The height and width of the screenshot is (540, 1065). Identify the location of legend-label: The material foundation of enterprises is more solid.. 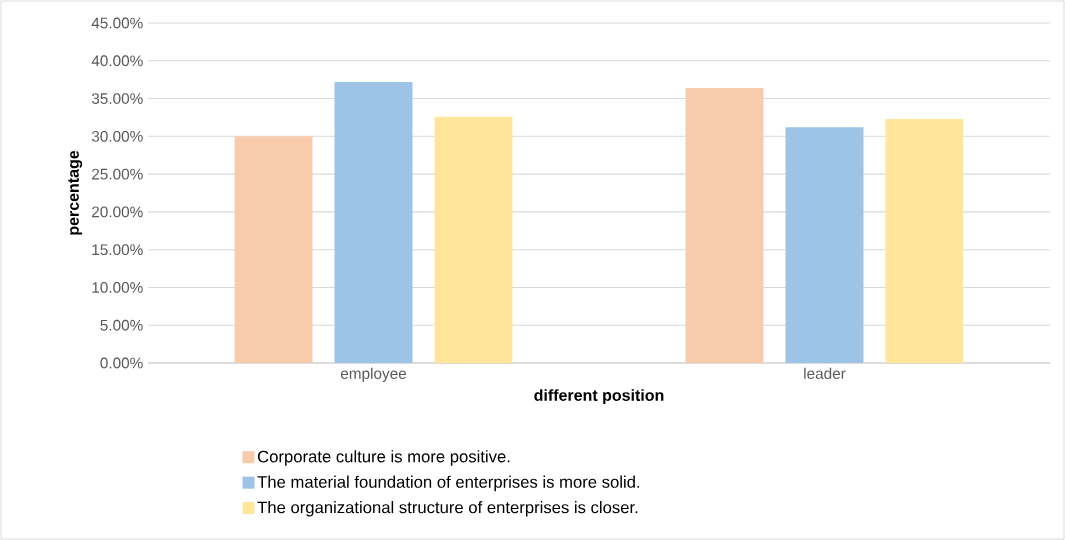
(448, 483).